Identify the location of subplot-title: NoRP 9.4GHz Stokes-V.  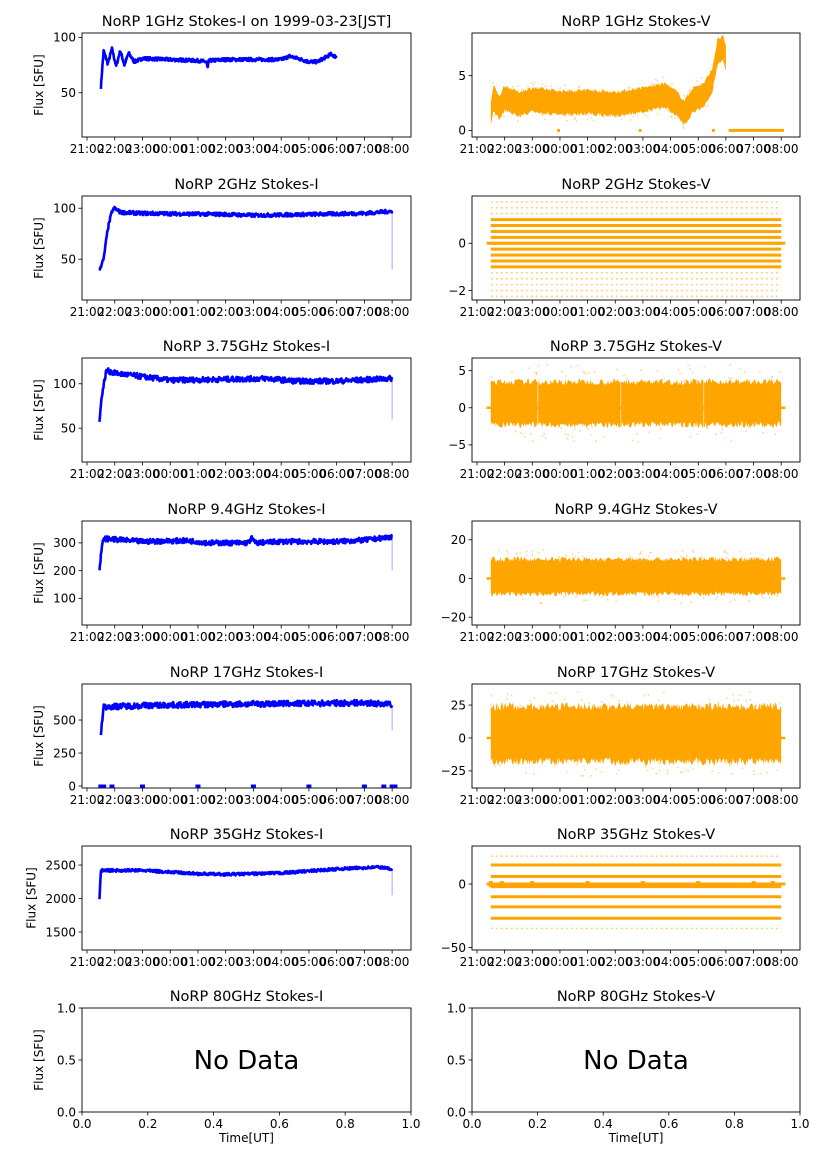
(636, 510).